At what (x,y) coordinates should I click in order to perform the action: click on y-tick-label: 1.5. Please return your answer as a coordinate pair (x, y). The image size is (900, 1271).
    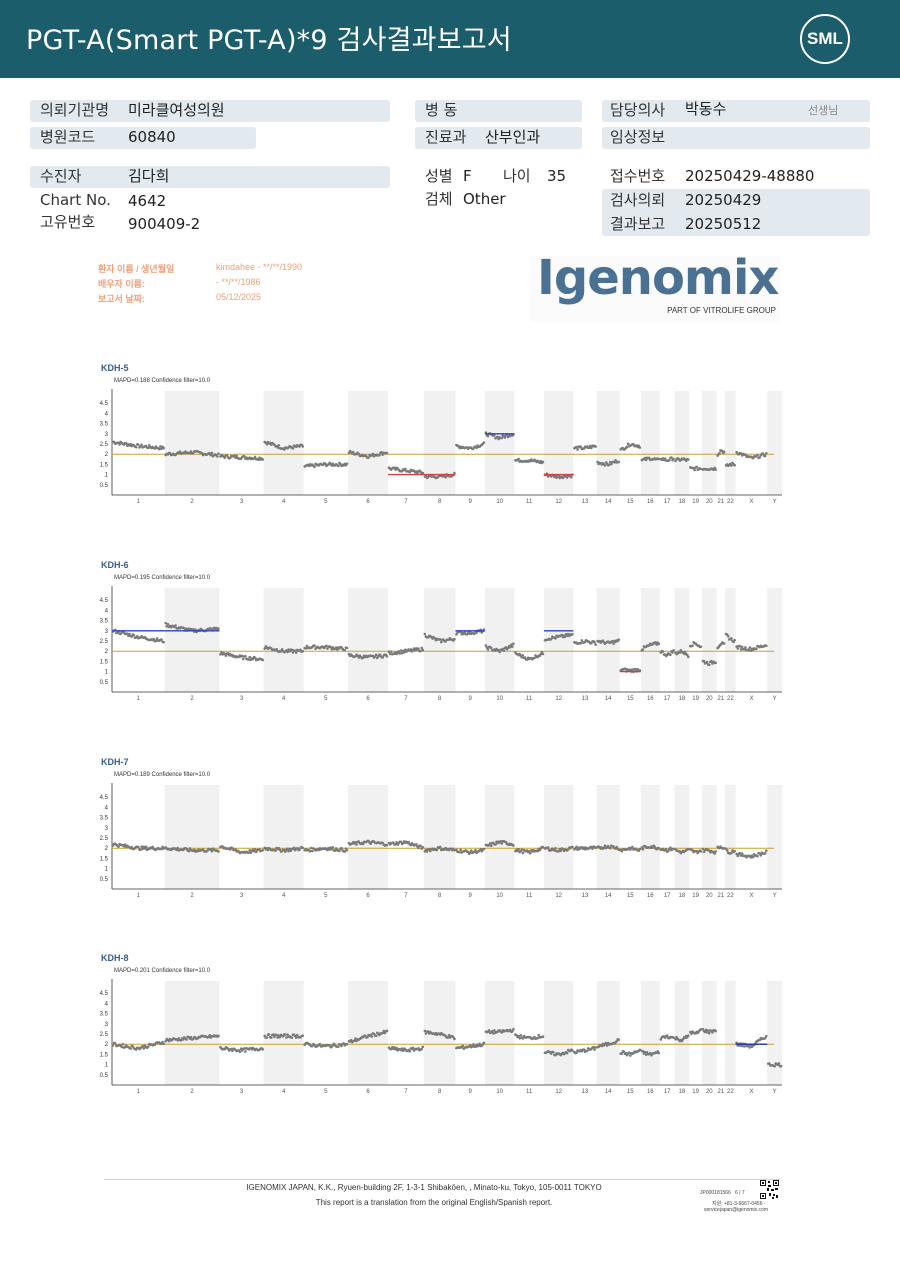
    Looking at the image, I should click on (104, 859).